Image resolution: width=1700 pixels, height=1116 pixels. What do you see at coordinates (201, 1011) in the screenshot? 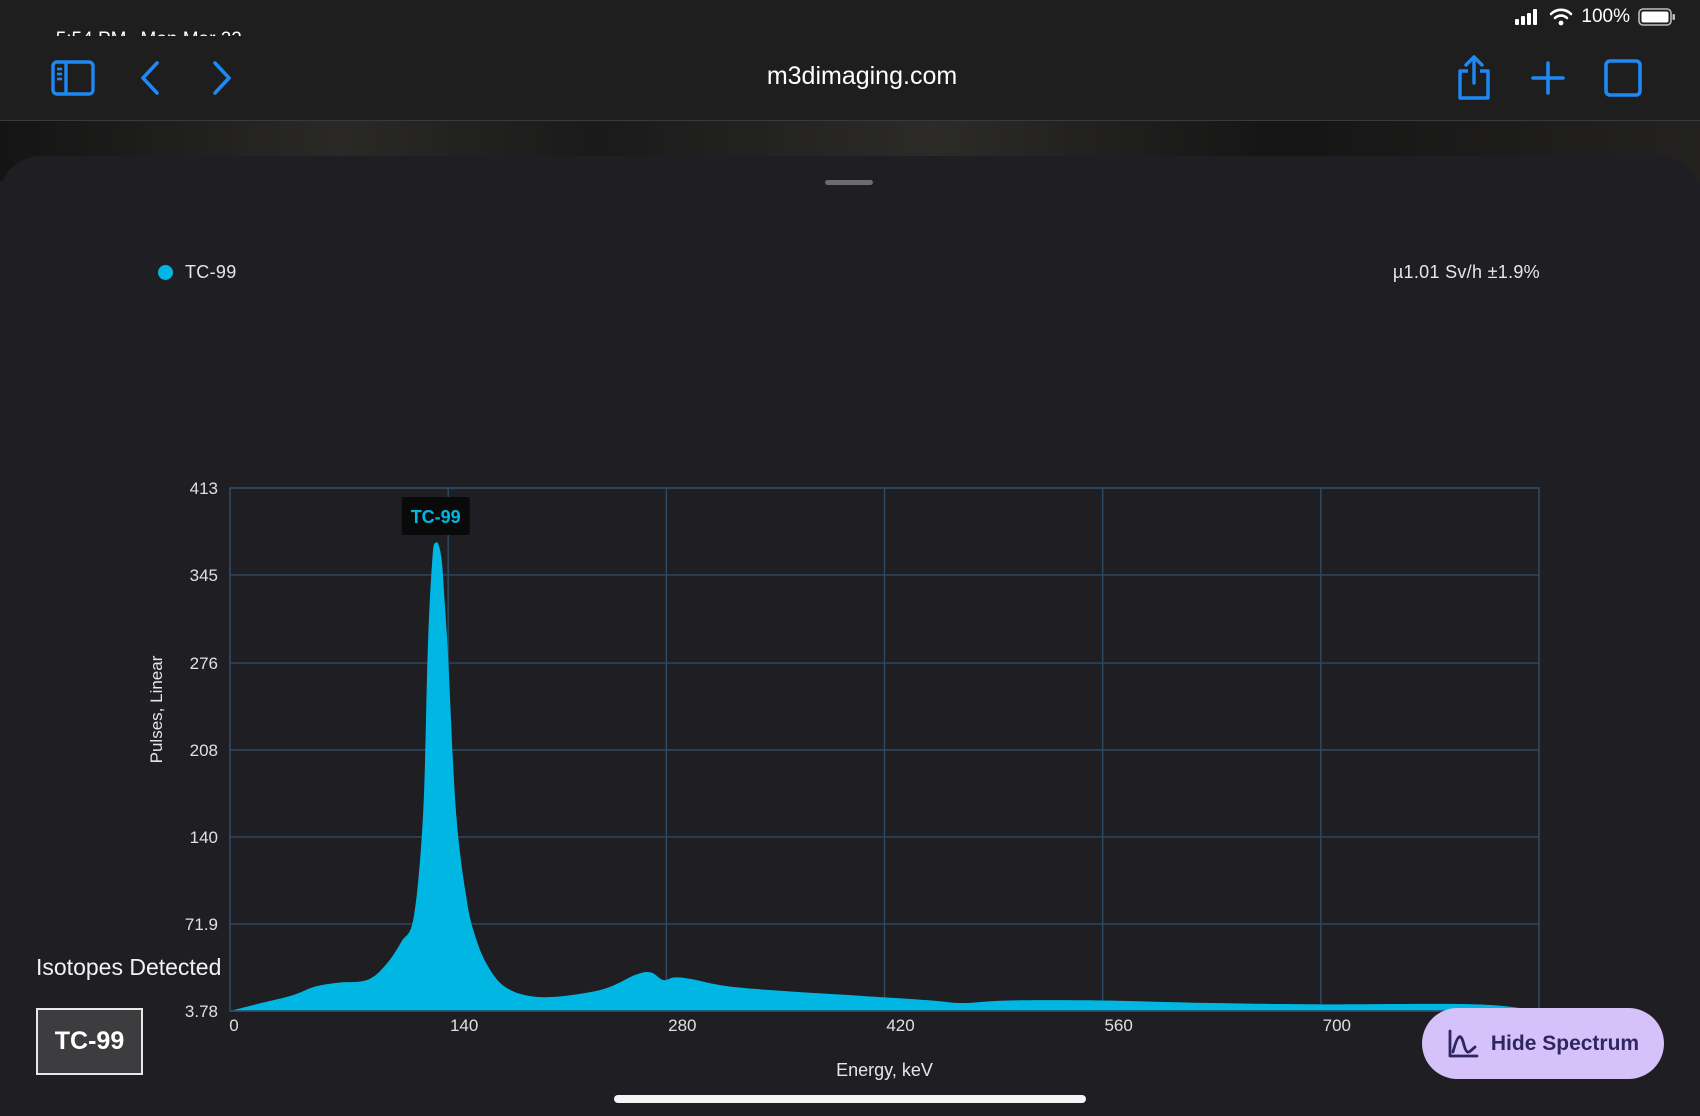
I see `y-tick-label: 3.78` at bounding box center [201, 1011].